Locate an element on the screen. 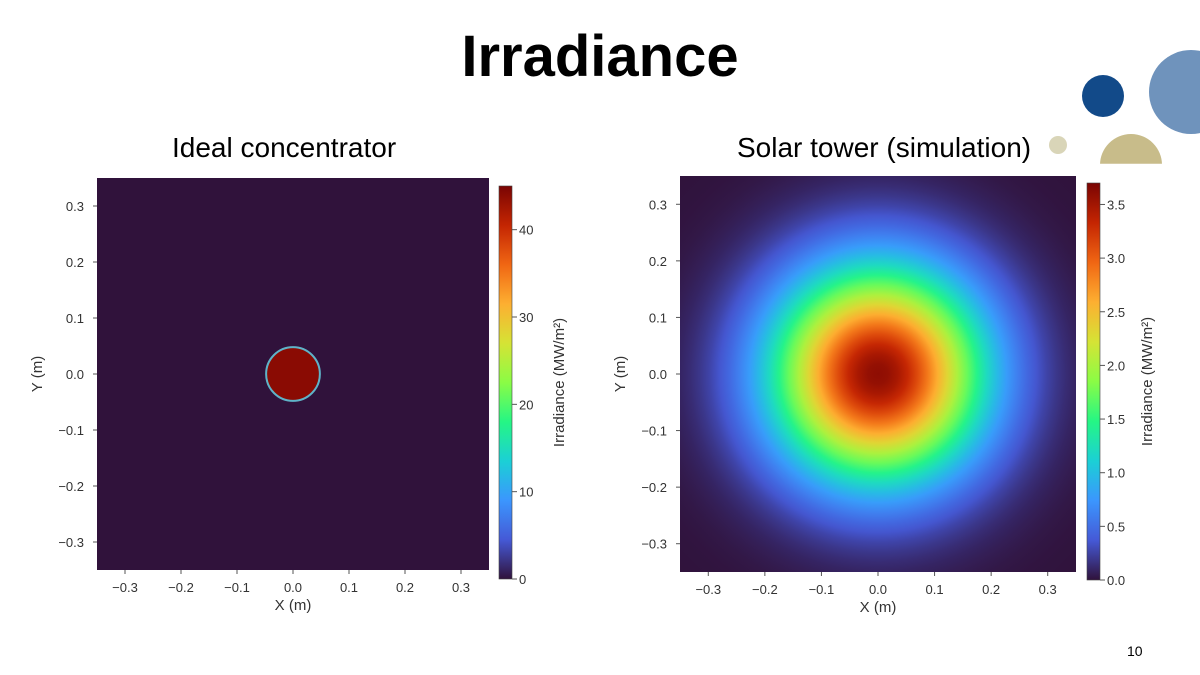  colorbar-tick-label: 10 is located at coordinates (526, 492).